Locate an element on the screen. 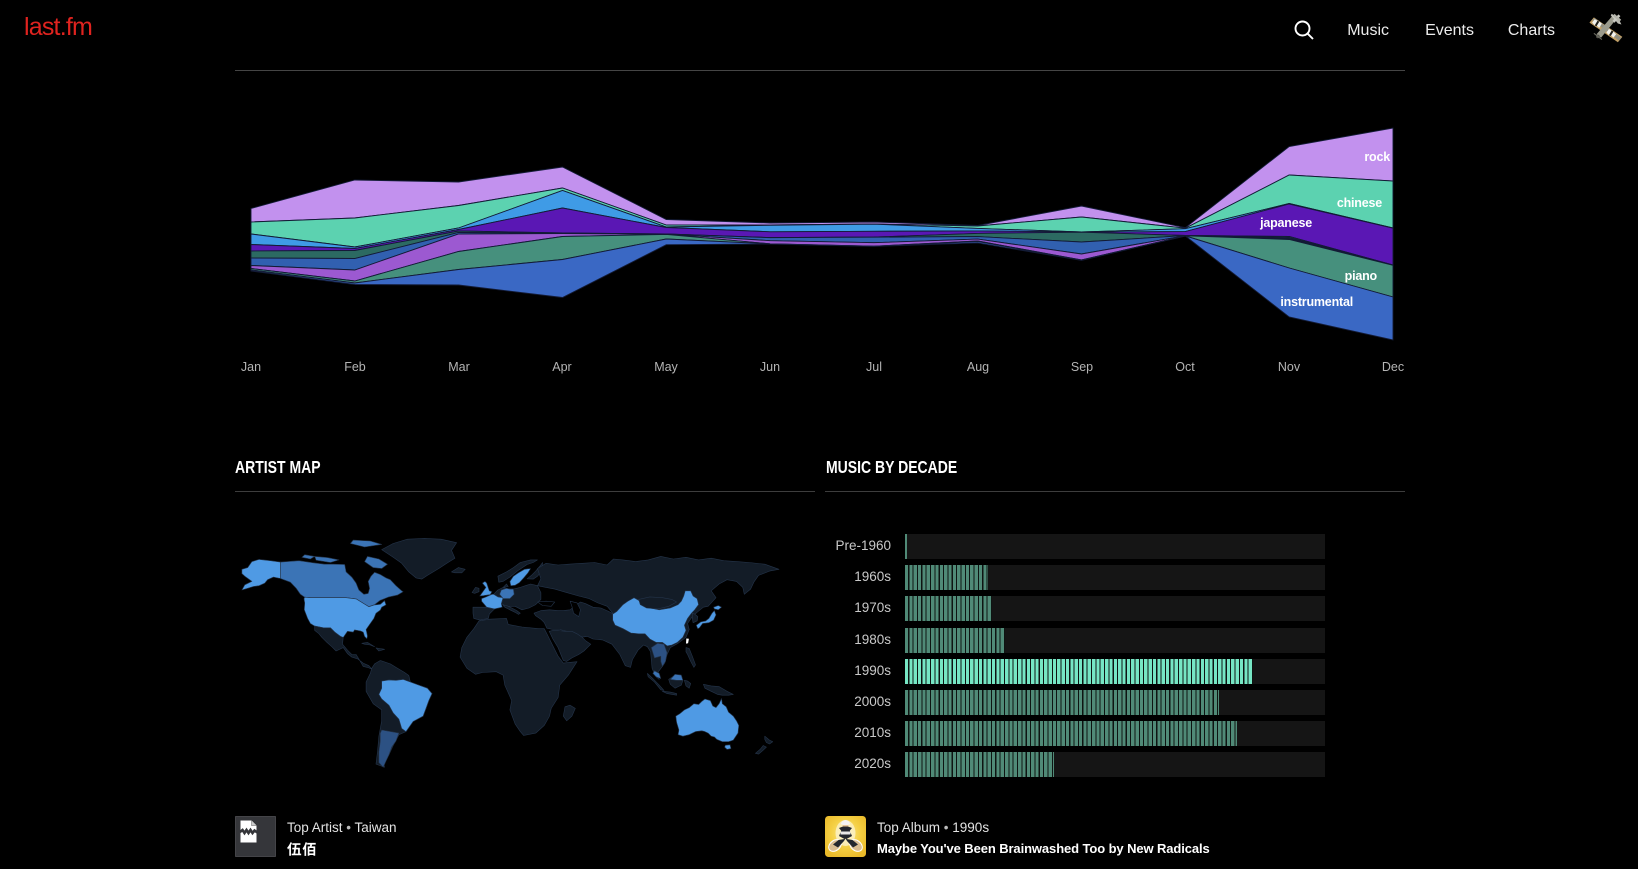 This screenshot has width=1638, height=869. svg-text: Mar is located at coordinates (459, 367).